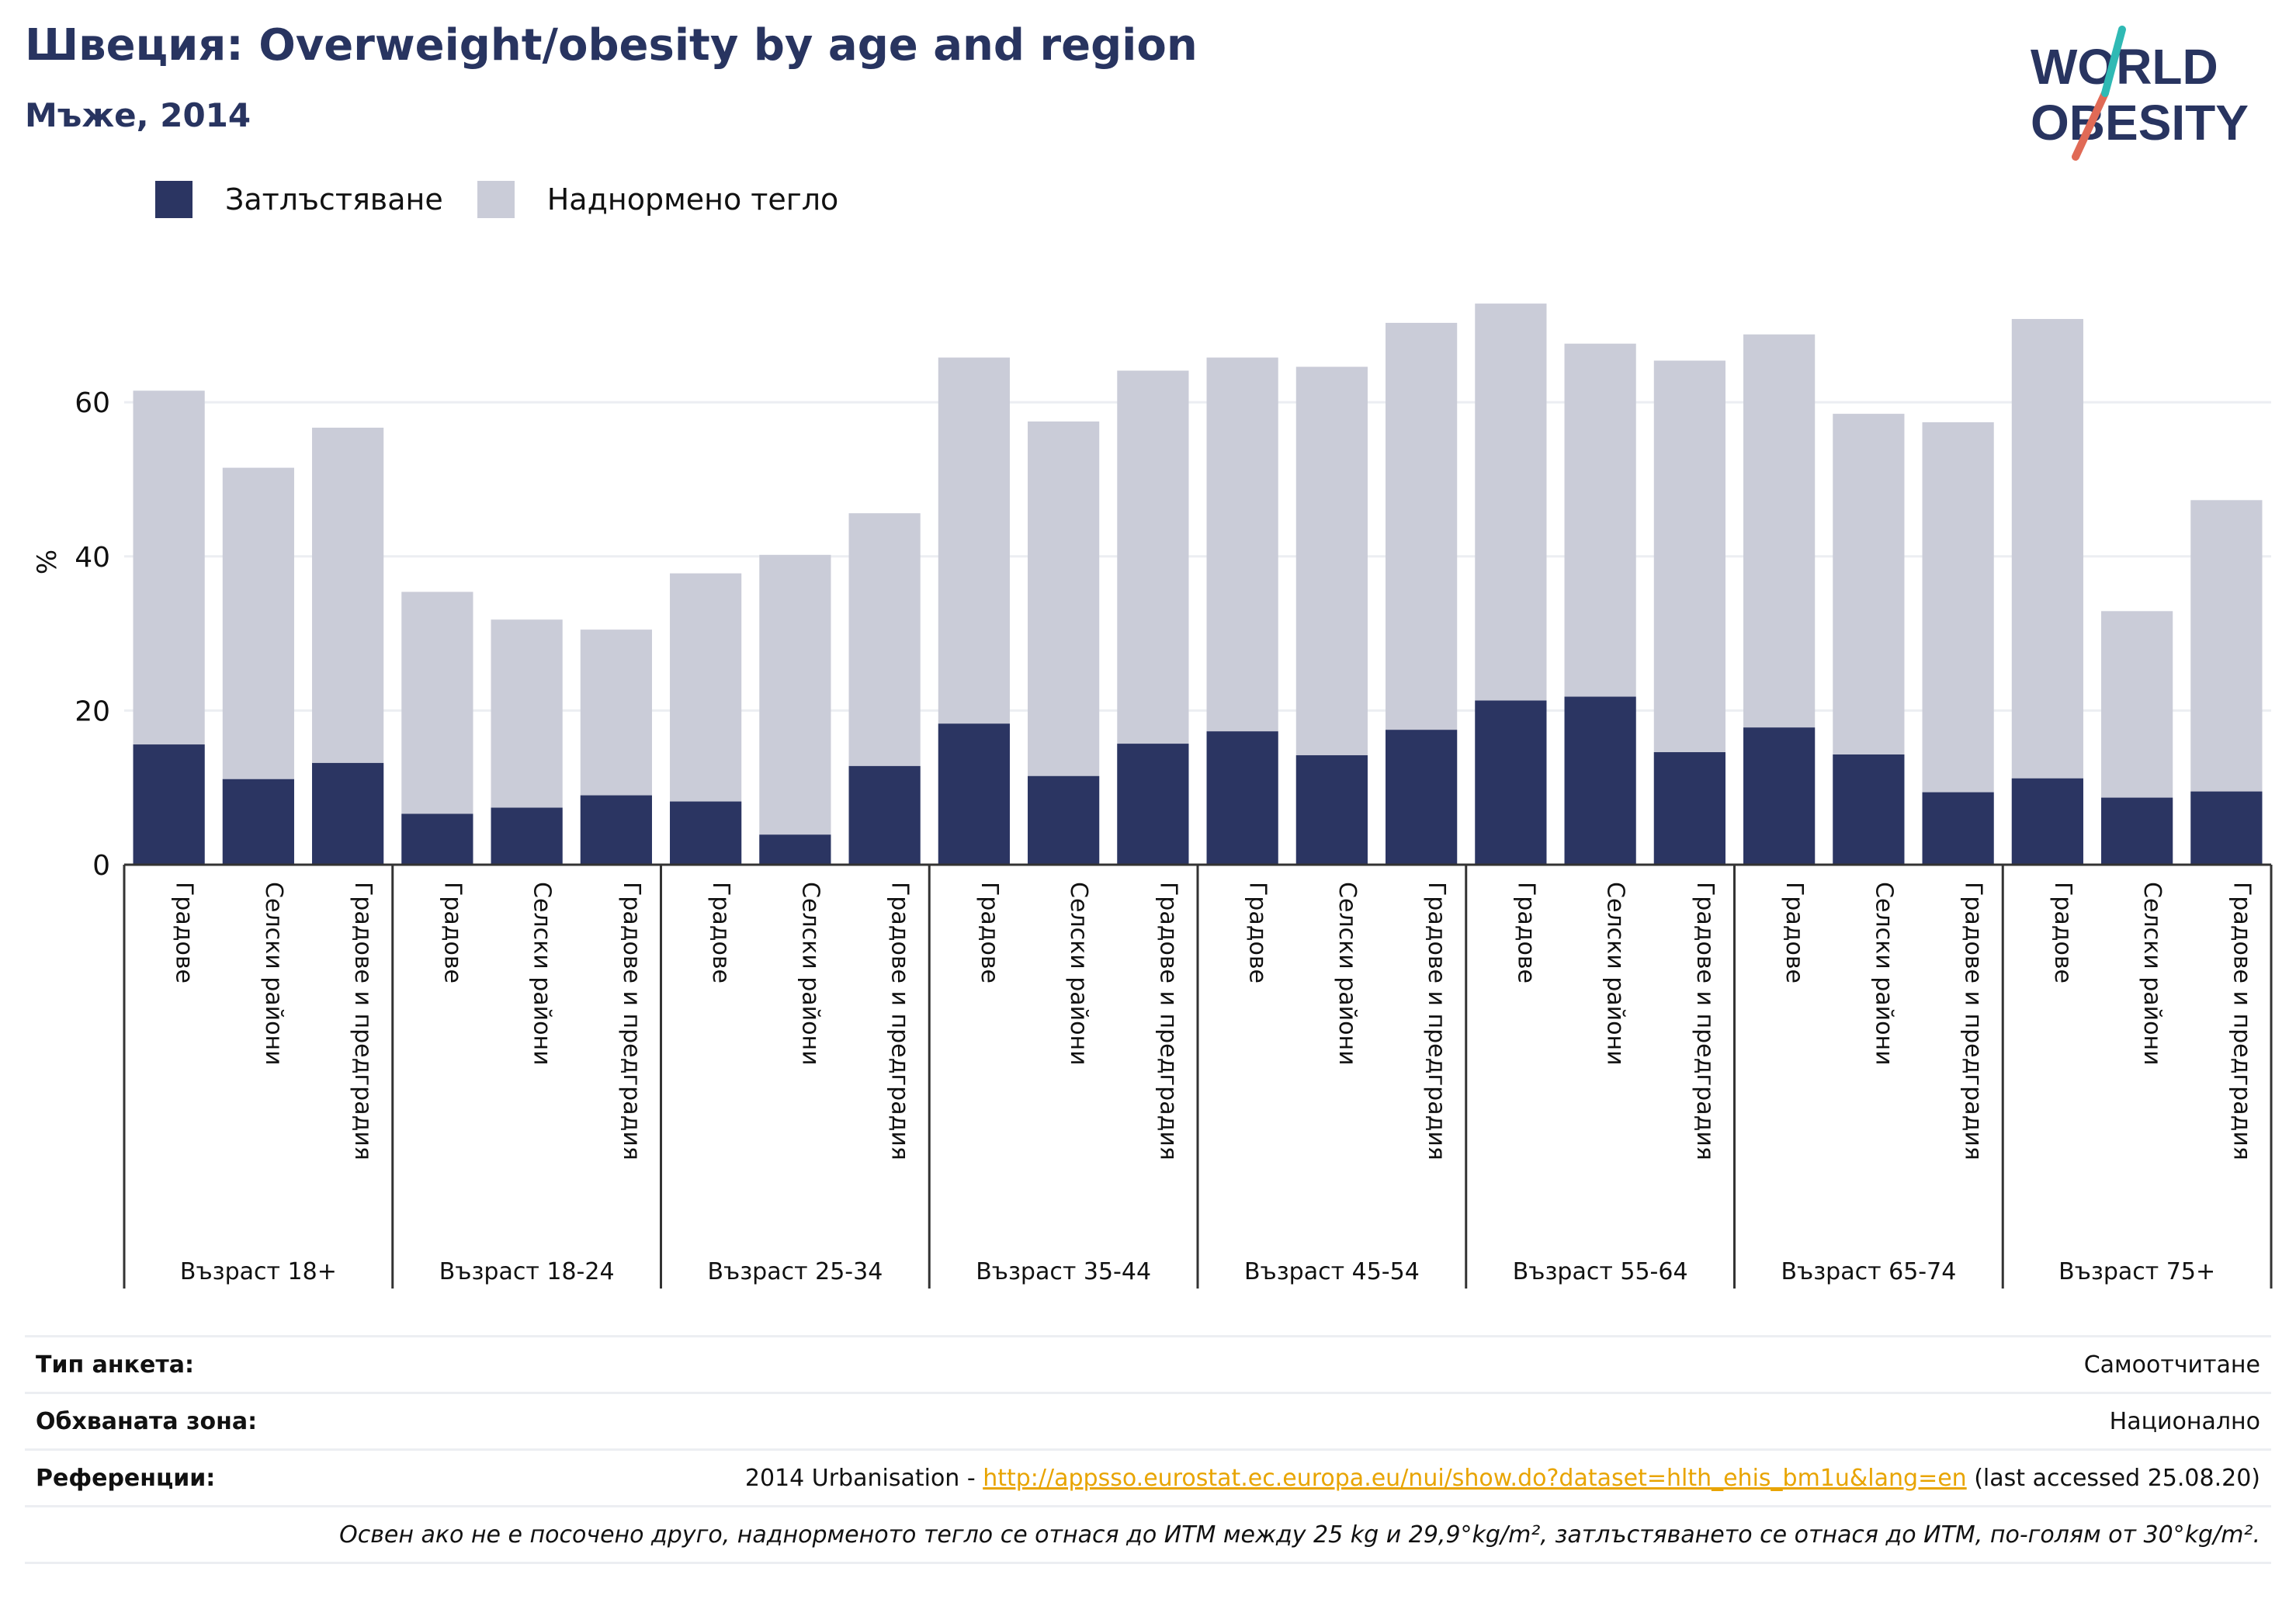  I want to click on survey-type-label: Тип анкета:, so click(115, 1365).